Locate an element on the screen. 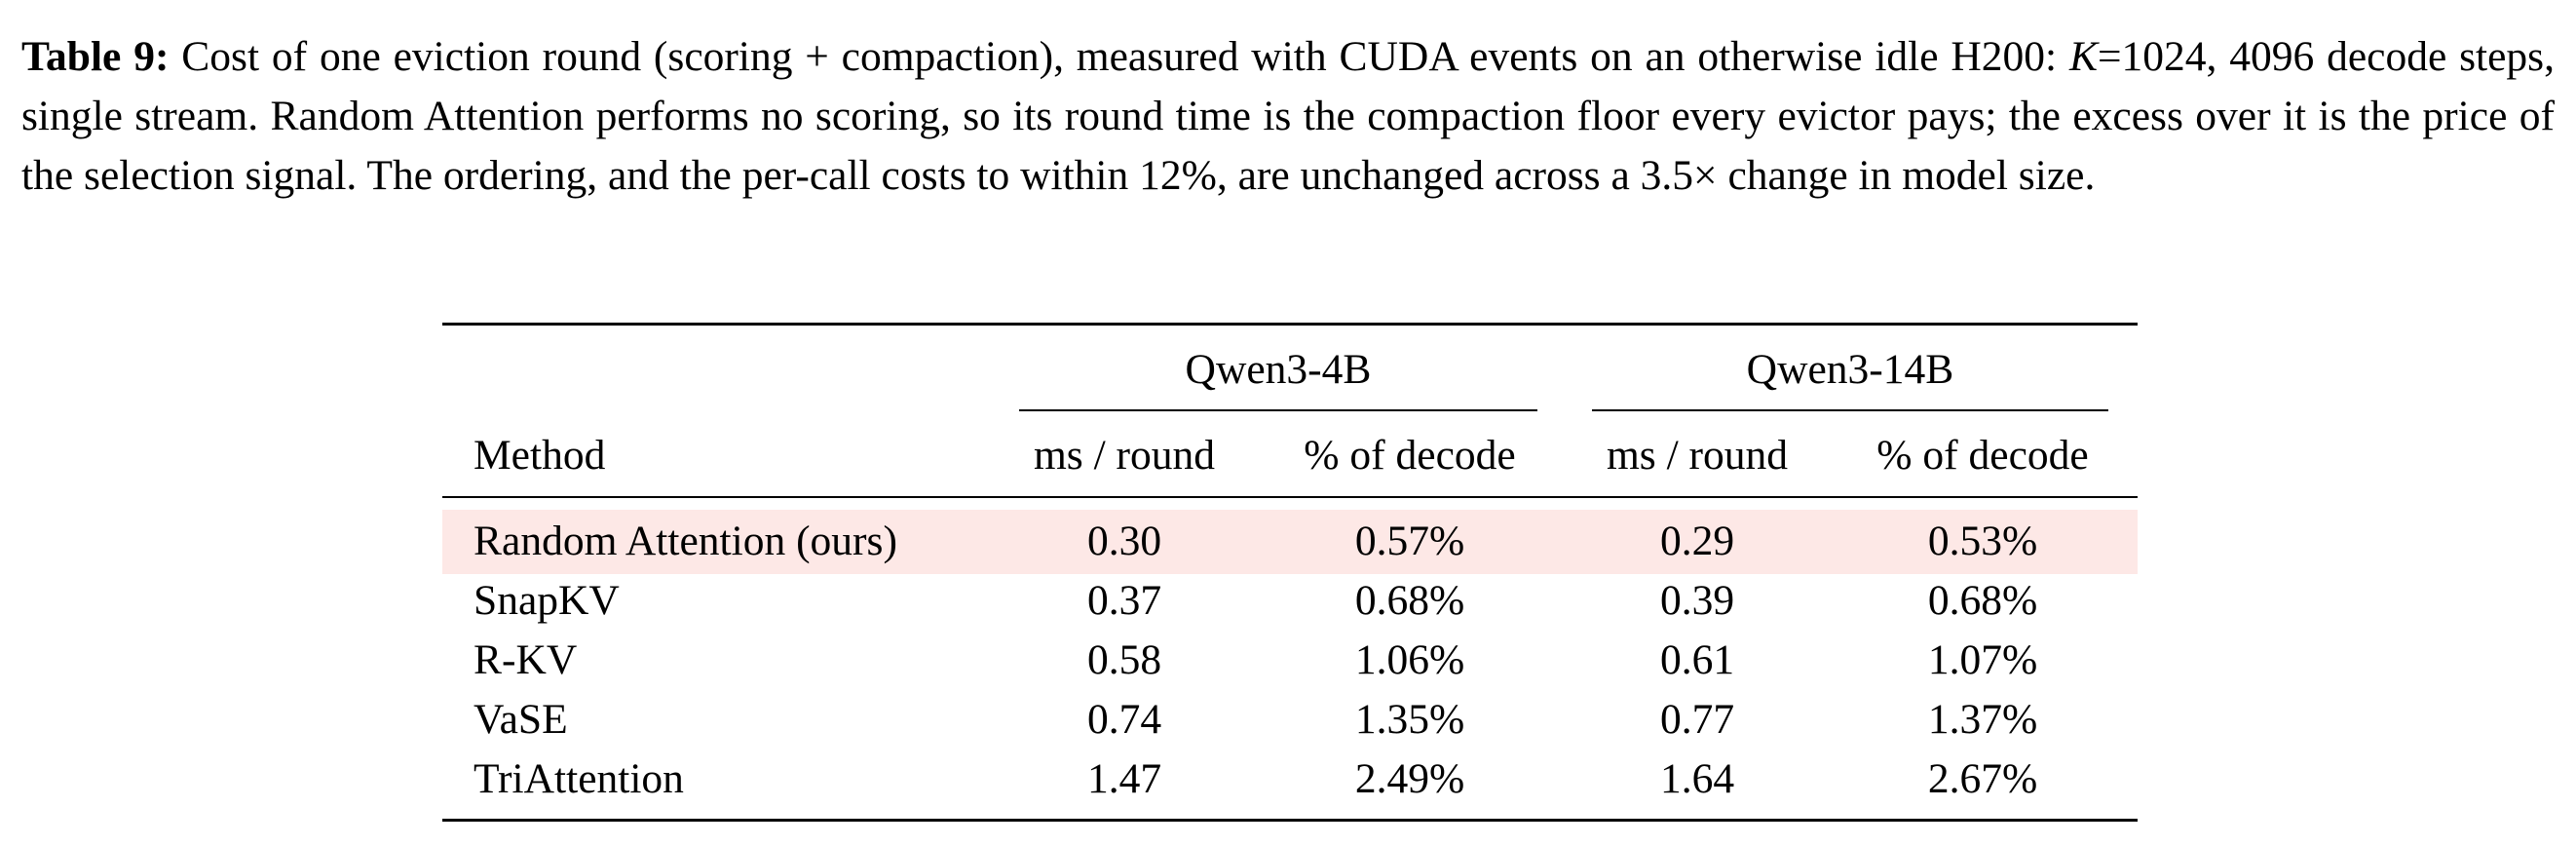 This screenshot has width=2576, height=846. row-ms-14b: 1.64 is located at coordinates (1697, 778).